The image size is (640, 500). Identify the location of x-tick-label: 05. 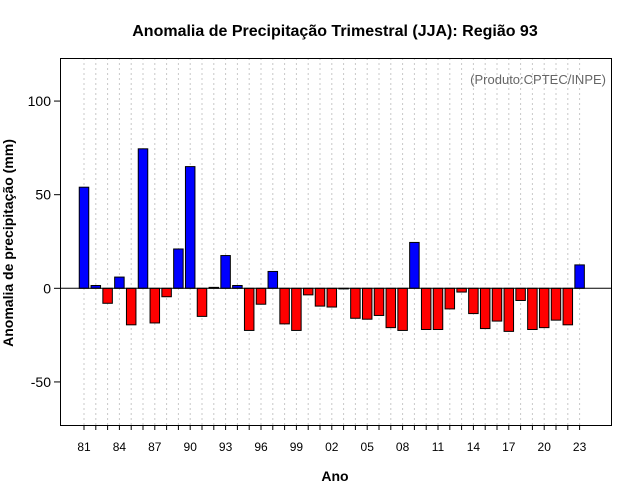
(368, 447).